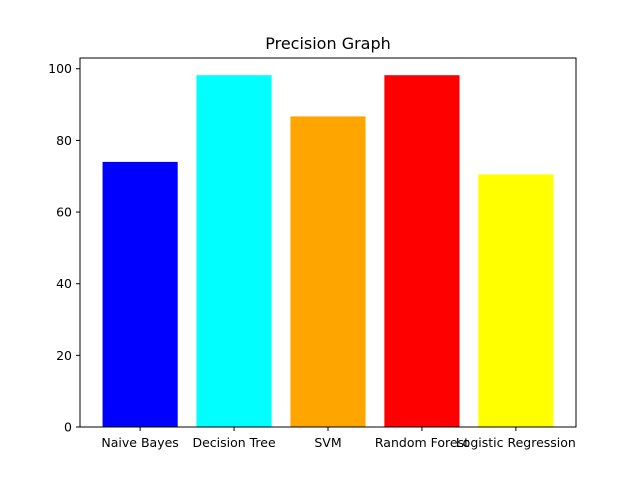 This screenshot has height=484, width=640. I want to click on x-tick-label-logistic-regression: Logistic Regression, so click(516, 442).